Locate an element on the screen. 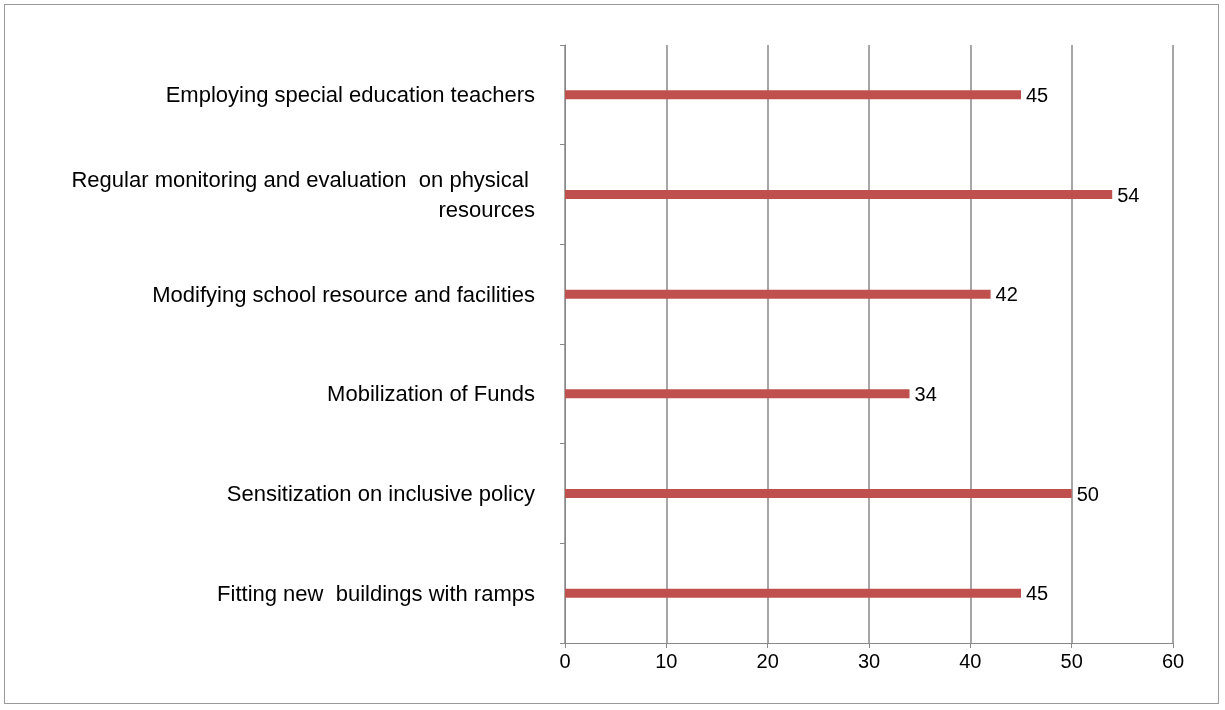 The image size is (1225, 710). x-tick-label: 30 is located at coordinates (869, 661).